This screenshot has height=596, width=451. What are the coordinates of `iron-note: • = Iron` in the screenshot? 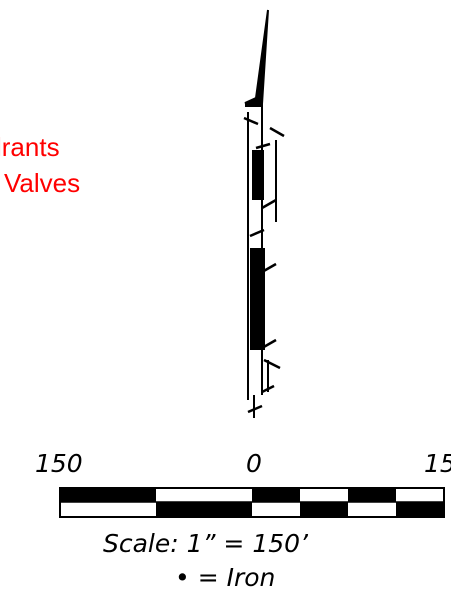 It's located at (225, 577).